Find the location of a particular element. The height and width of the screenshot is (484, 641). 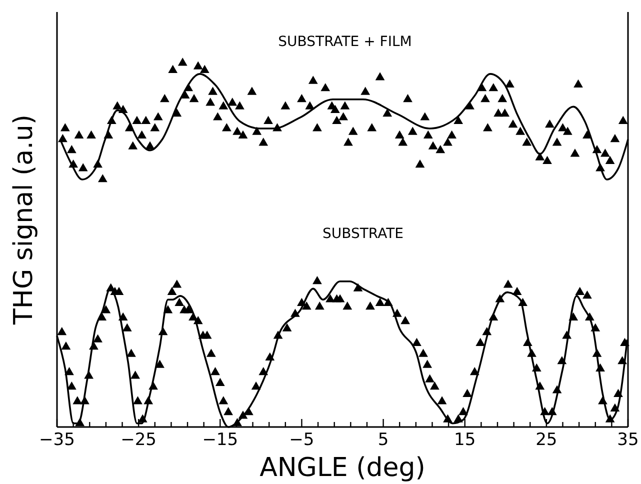

x-tick-label: 25 is located at coordinates (547, 440).